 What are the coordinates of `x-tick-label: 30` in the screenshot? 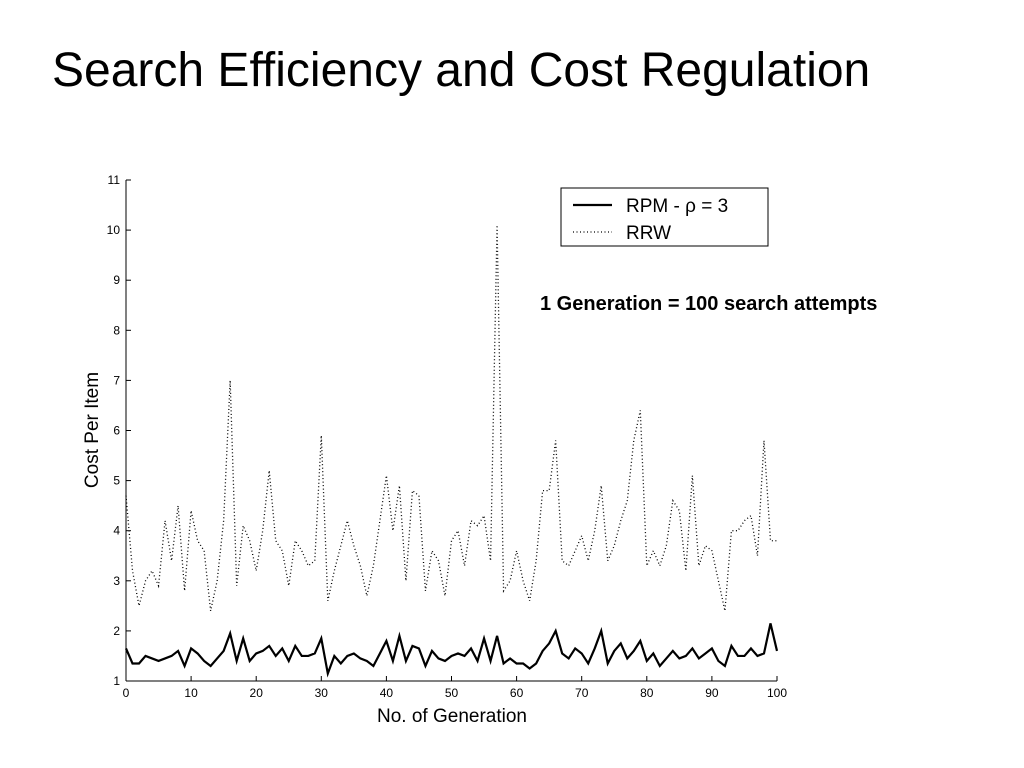 It's located at (322, 693).